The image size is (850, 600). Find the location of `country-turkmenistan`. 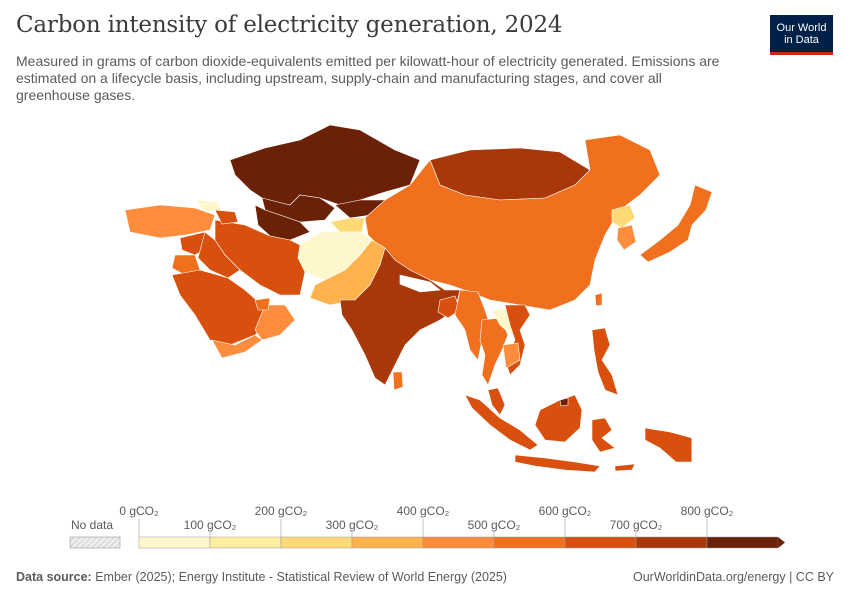

country-turkmenistan is located at coordinates (282, 222).